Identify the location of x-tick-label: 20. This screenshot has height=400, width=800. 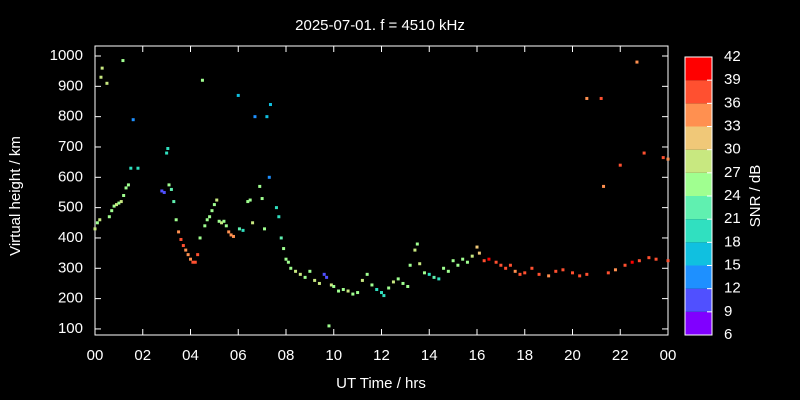
(572, 355).